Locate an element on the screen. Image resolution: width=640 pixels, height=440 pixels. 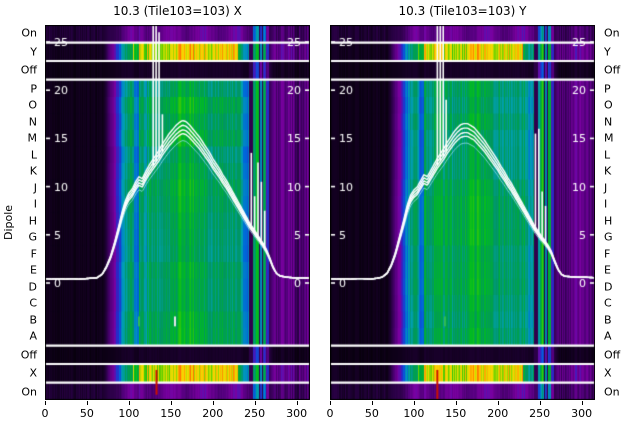
dipole-label-left: I is located at coordinates (35, 204).